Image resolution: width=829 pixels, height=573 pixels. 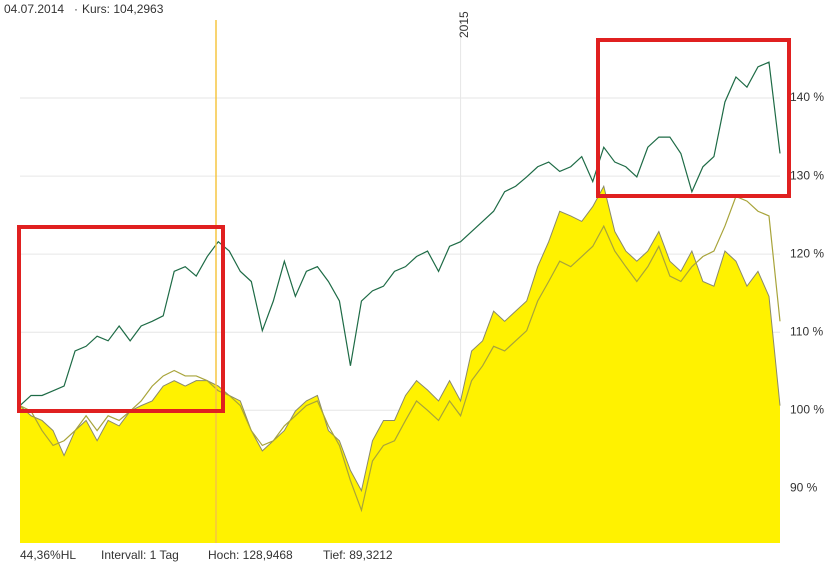 What do you see at coordinates (807, 97) in the screenshot?
I see `y-tick-label: 140 %` at bounding box center [807, 97].